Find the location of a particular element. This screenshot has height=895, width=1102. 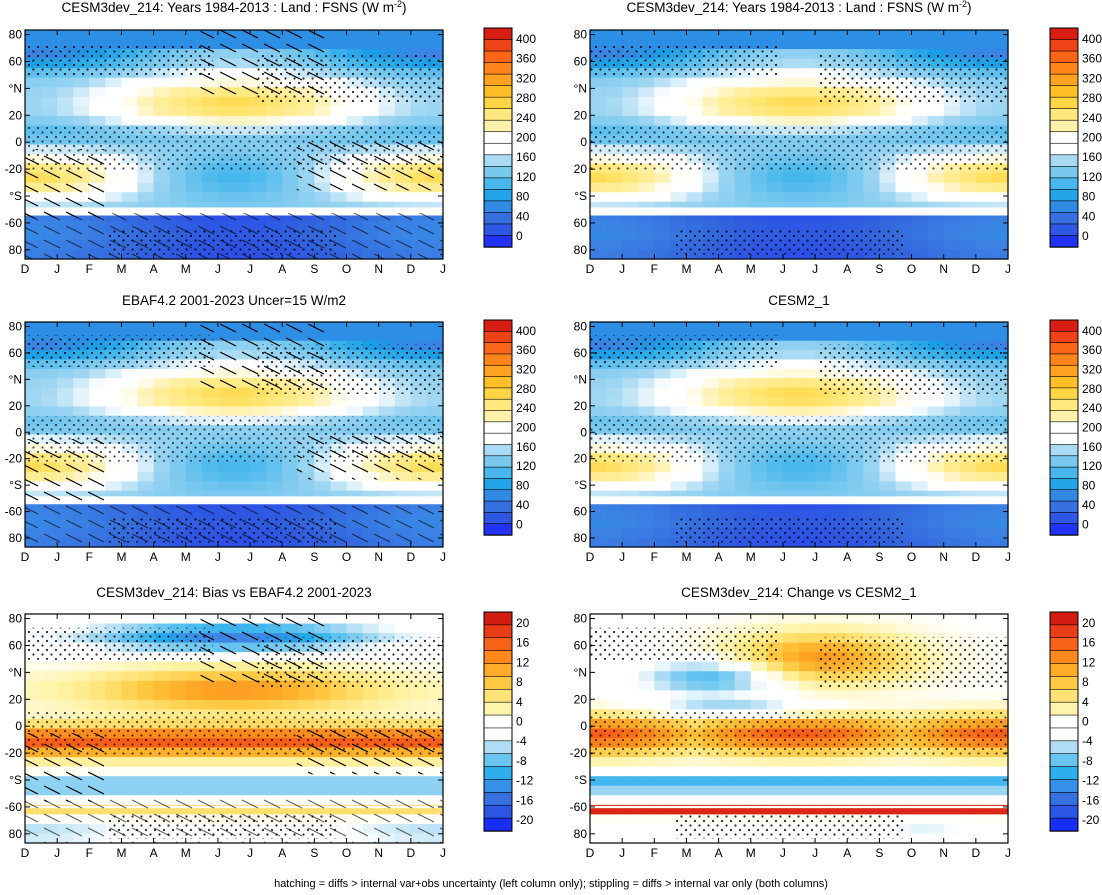

colorbar-label: 200 is located at coordinates (1092, 428).